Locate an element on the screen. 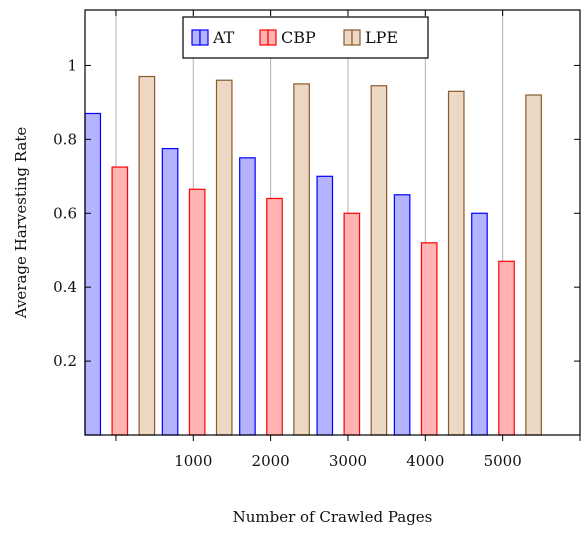 The image size is (587, 533). x-tick-label: 1000 is located at coordinates (193, 461).